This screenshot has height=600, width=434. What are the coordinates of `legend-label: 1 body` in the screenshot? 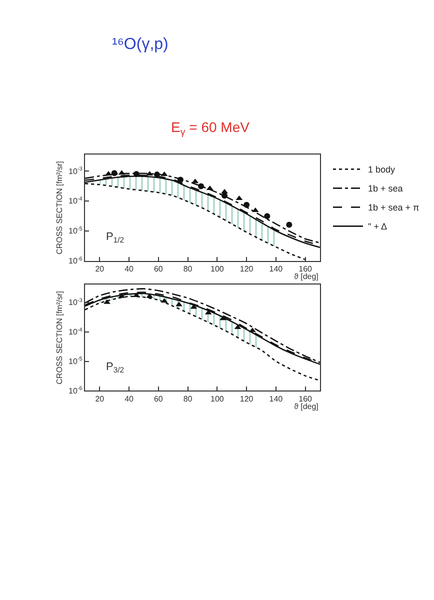 It's located at (382, 169).